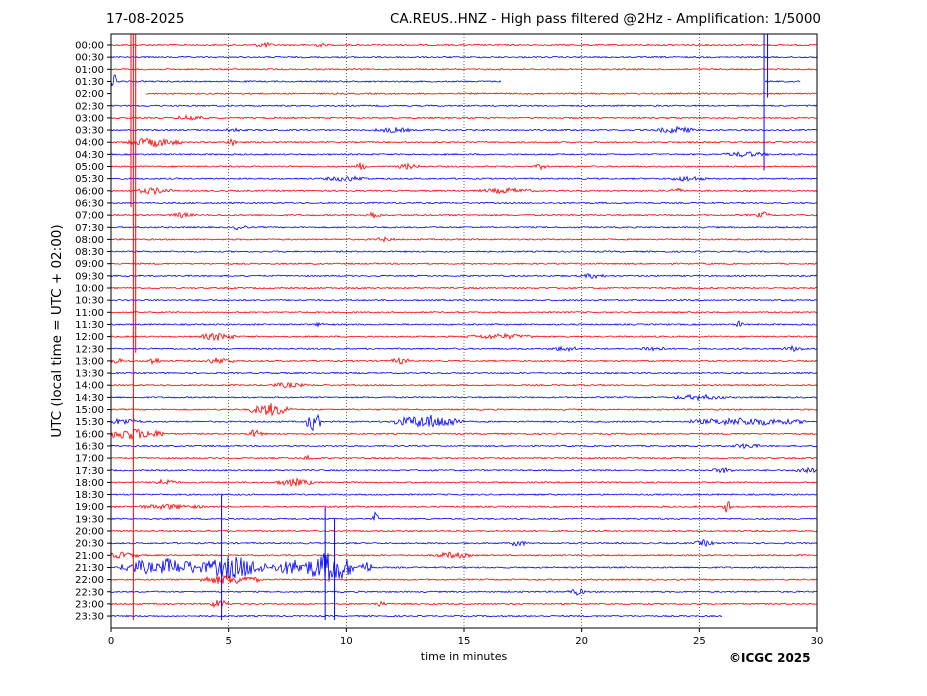 This screenshot has height=696, width=927. What do you see at coordinates (89, 361) in the screenshot?
I see `y-tick-label: 13:00` at bounding box center [89, 361].